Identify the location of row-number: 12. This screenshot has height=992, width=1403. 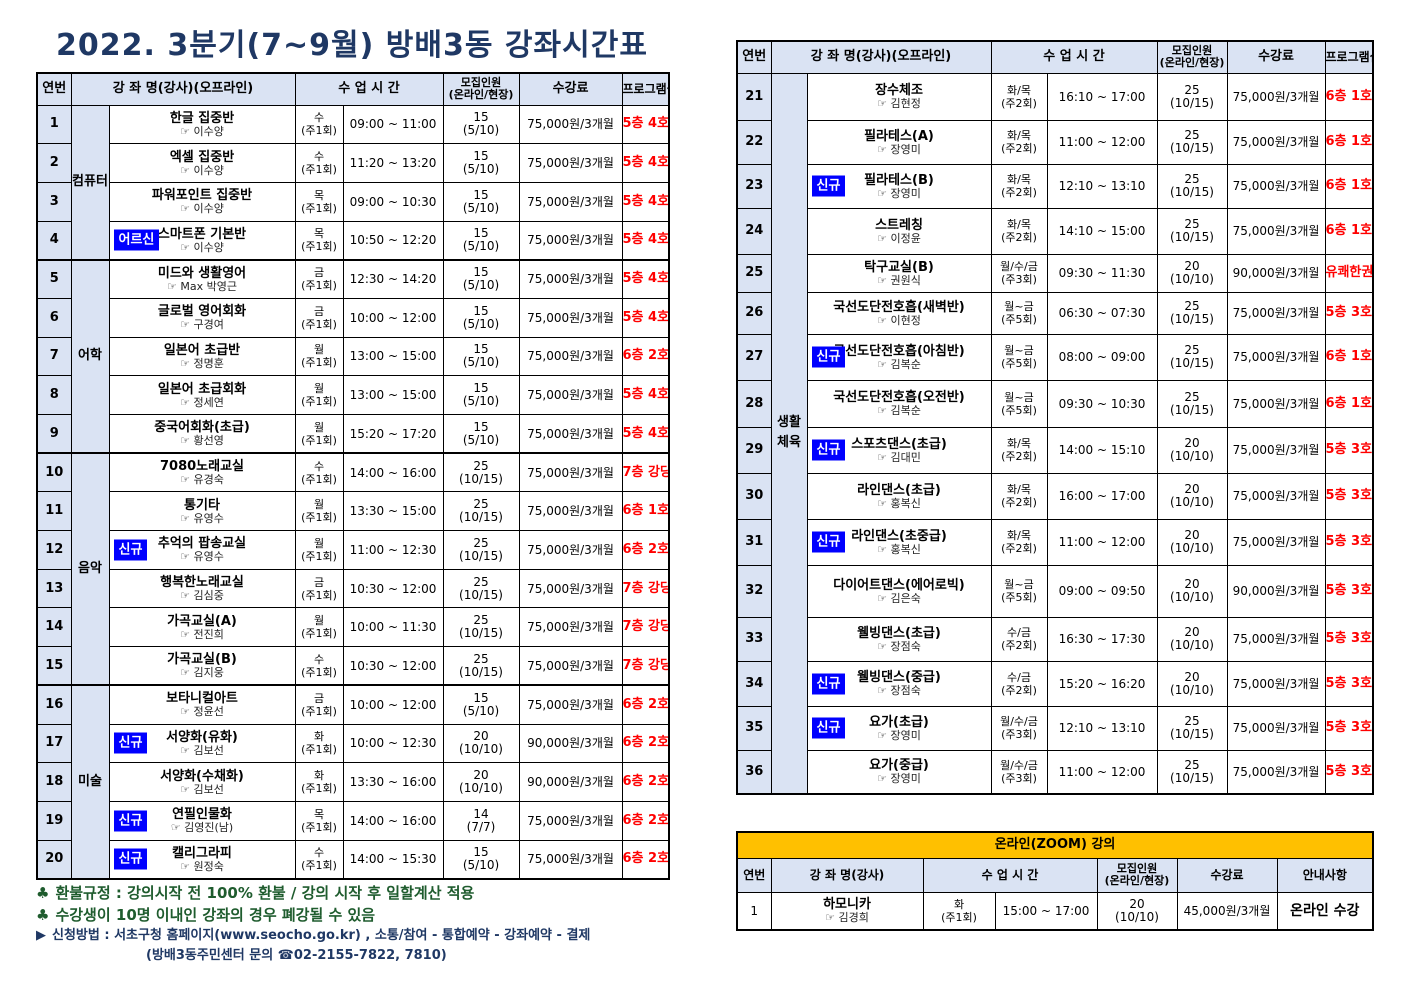
(54, 550).